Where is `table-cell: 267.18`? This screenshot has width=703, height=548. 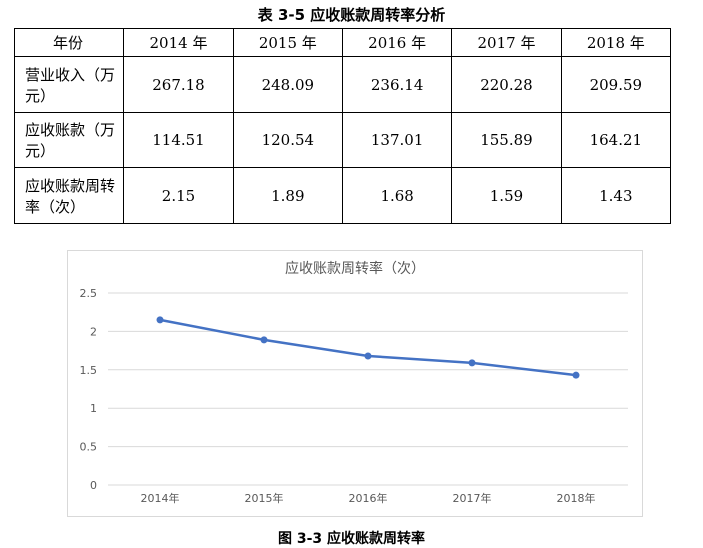 table-cell: 267.18 is located at coordinates (178, 84).